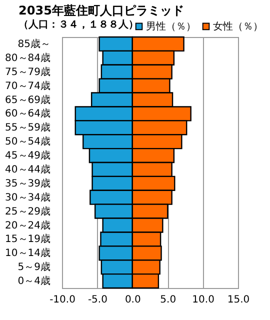 This screenshot has width=270, height=320. I want to click on y-tick-label: 5～9歳, so click(34, 267).